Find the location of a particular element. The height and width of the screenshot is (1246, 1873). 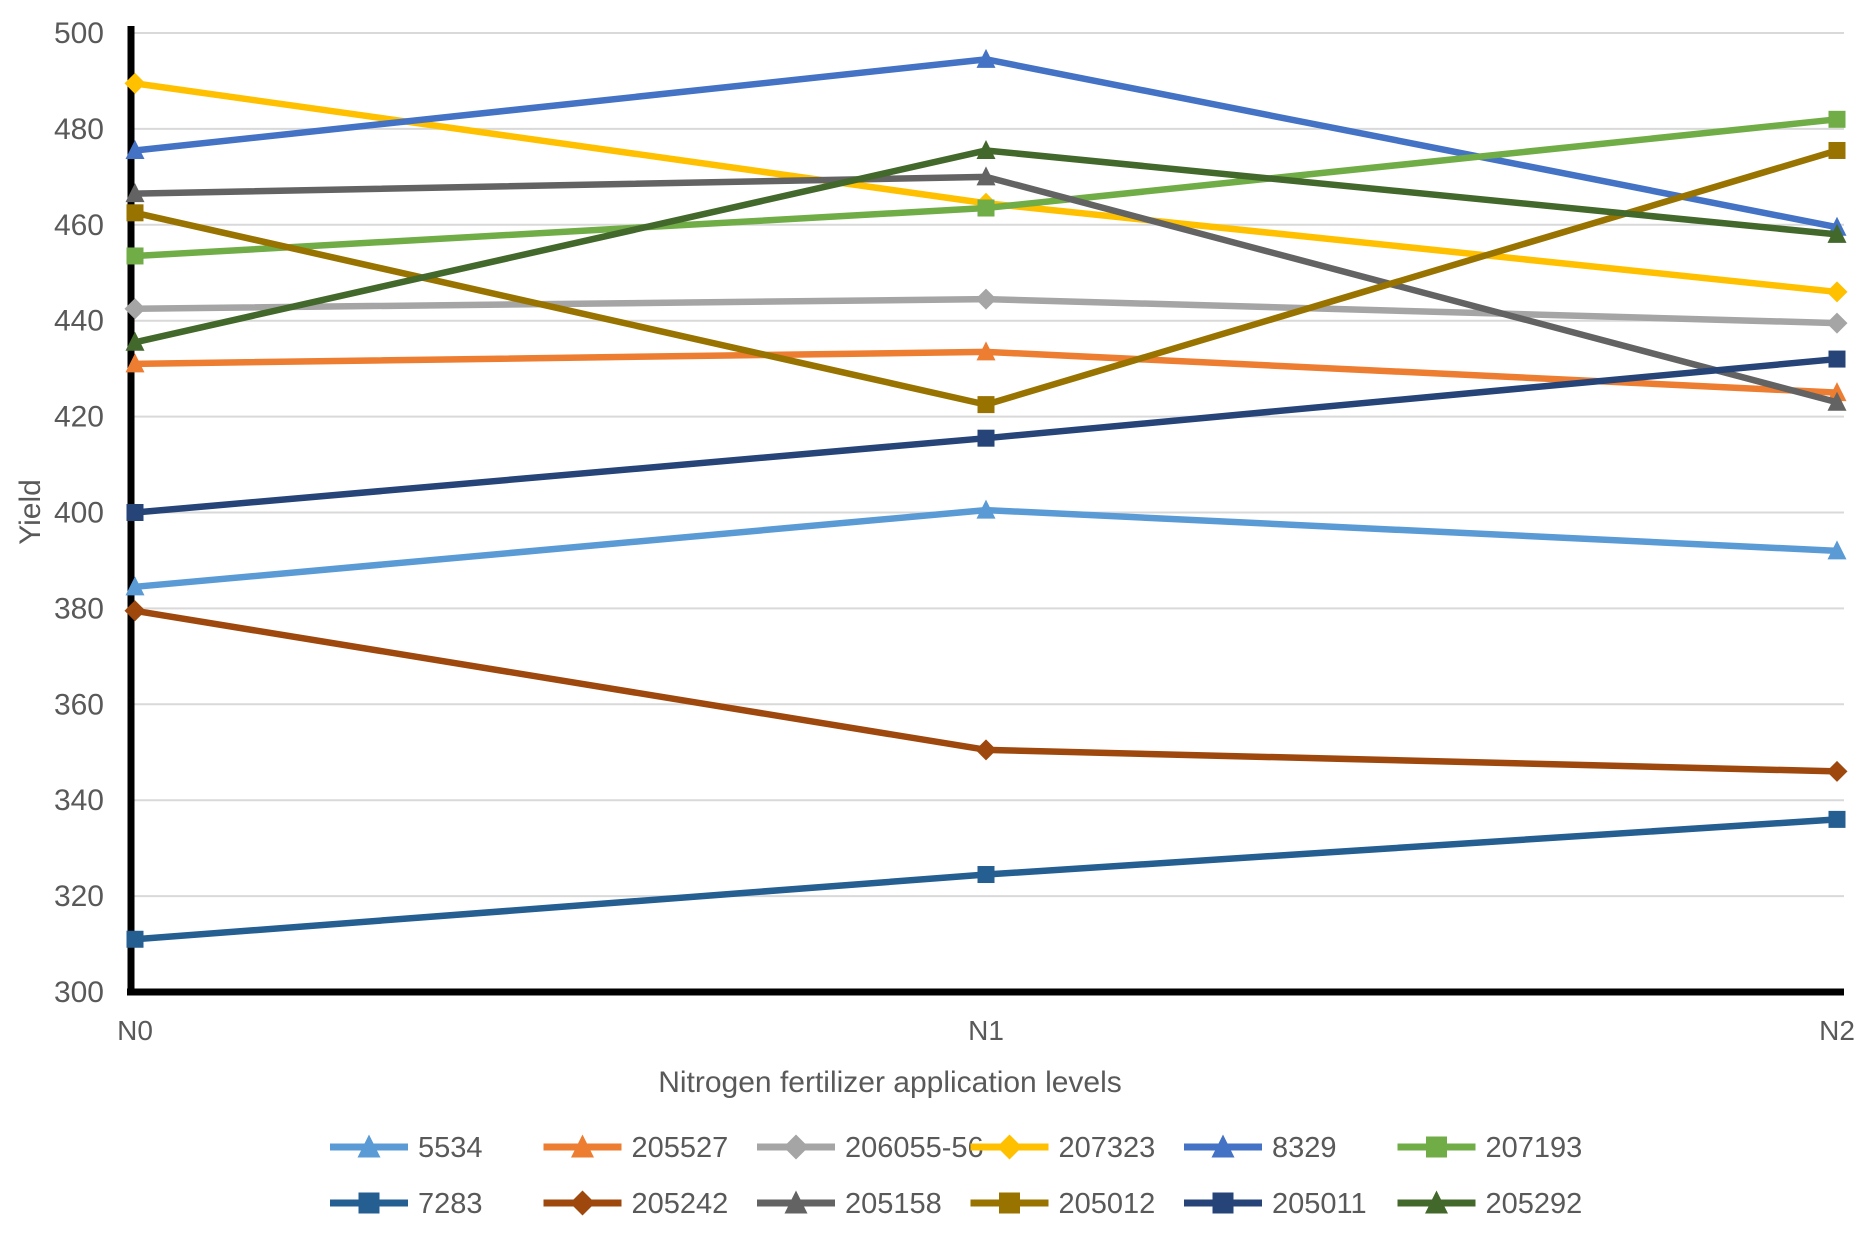

y-tick-label: 420 is located at coordinates (79, 417).